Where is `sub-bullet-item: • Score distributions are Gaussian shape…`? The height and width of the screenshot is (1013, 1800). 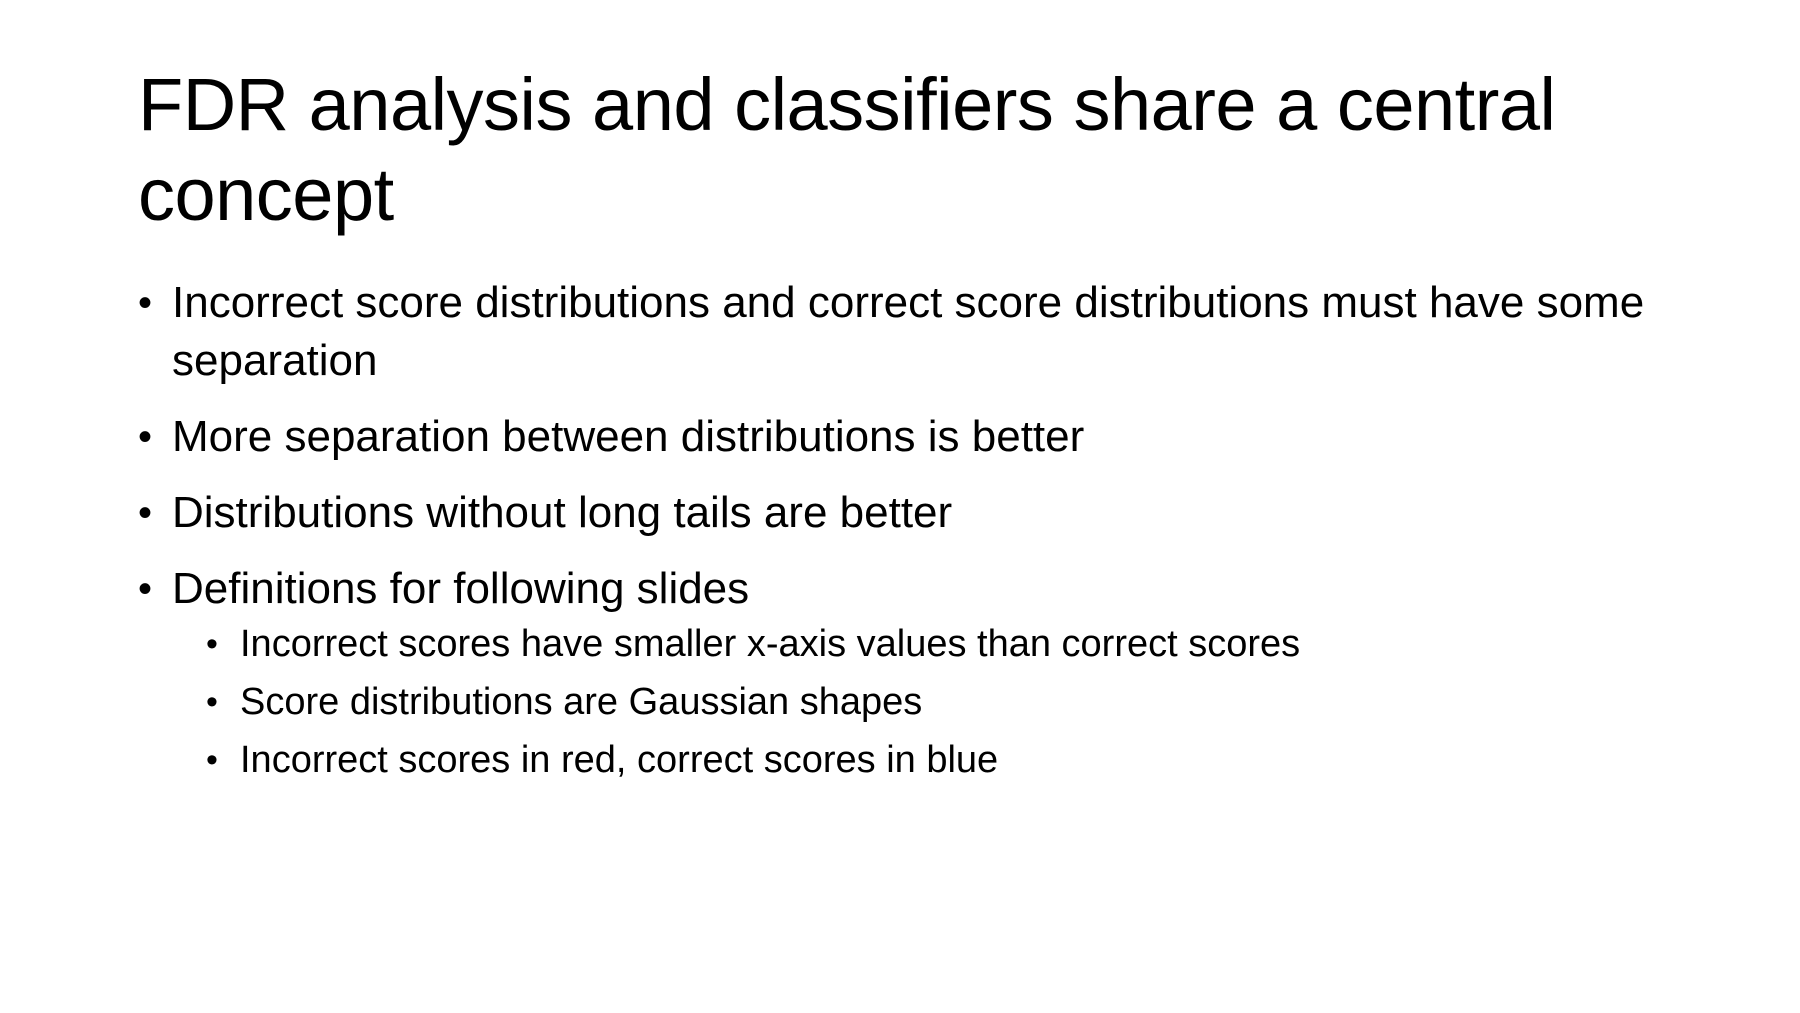 sub-bullet-item: • Score distributions are Gaussian shape… is located at coordinates (952, 702).